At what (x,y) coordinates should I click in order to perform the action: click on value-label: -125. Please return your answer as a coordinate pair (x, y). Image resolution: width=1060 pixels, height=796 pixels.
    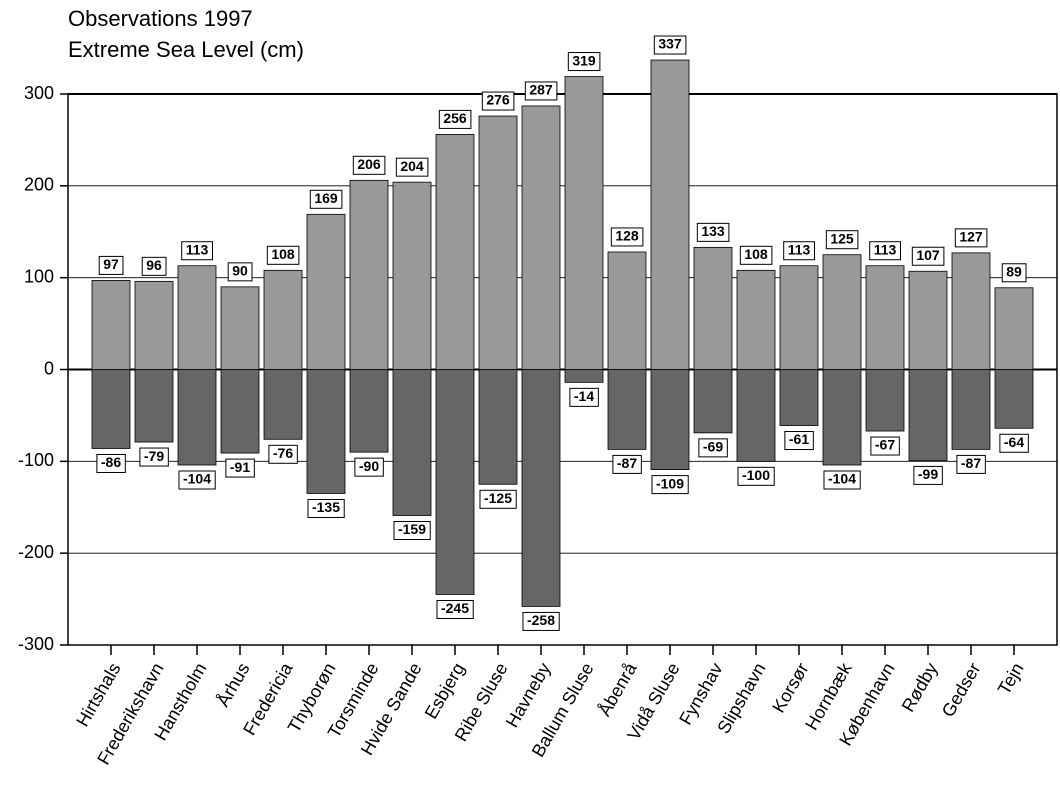
    Looking at the image, I should click on (498, 498).